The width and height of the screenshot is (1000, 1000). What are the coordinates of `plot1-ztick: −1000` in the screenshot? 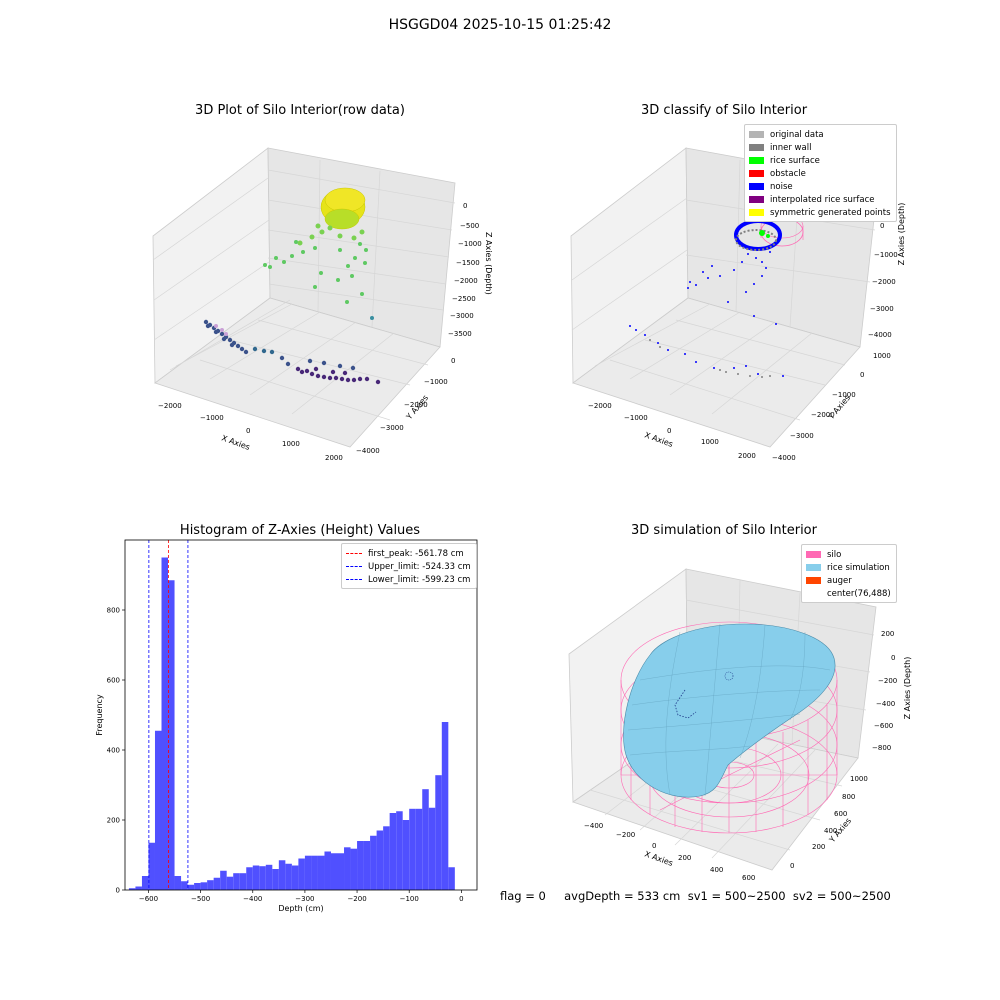 It's located at (470, 244).